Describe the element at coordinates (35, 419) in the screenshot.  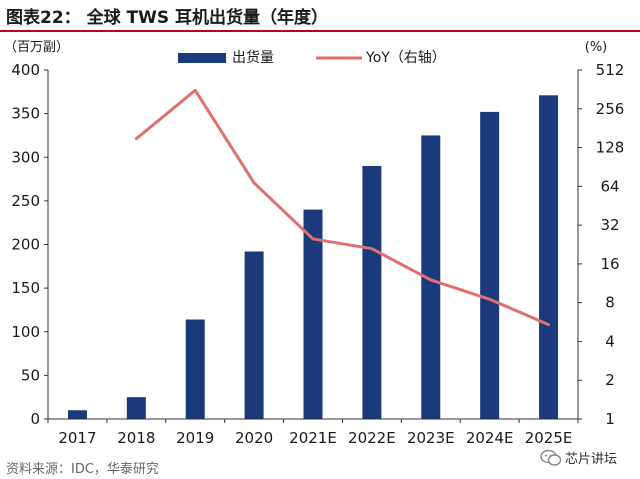
I see `left-tick-label: 0` at that location.